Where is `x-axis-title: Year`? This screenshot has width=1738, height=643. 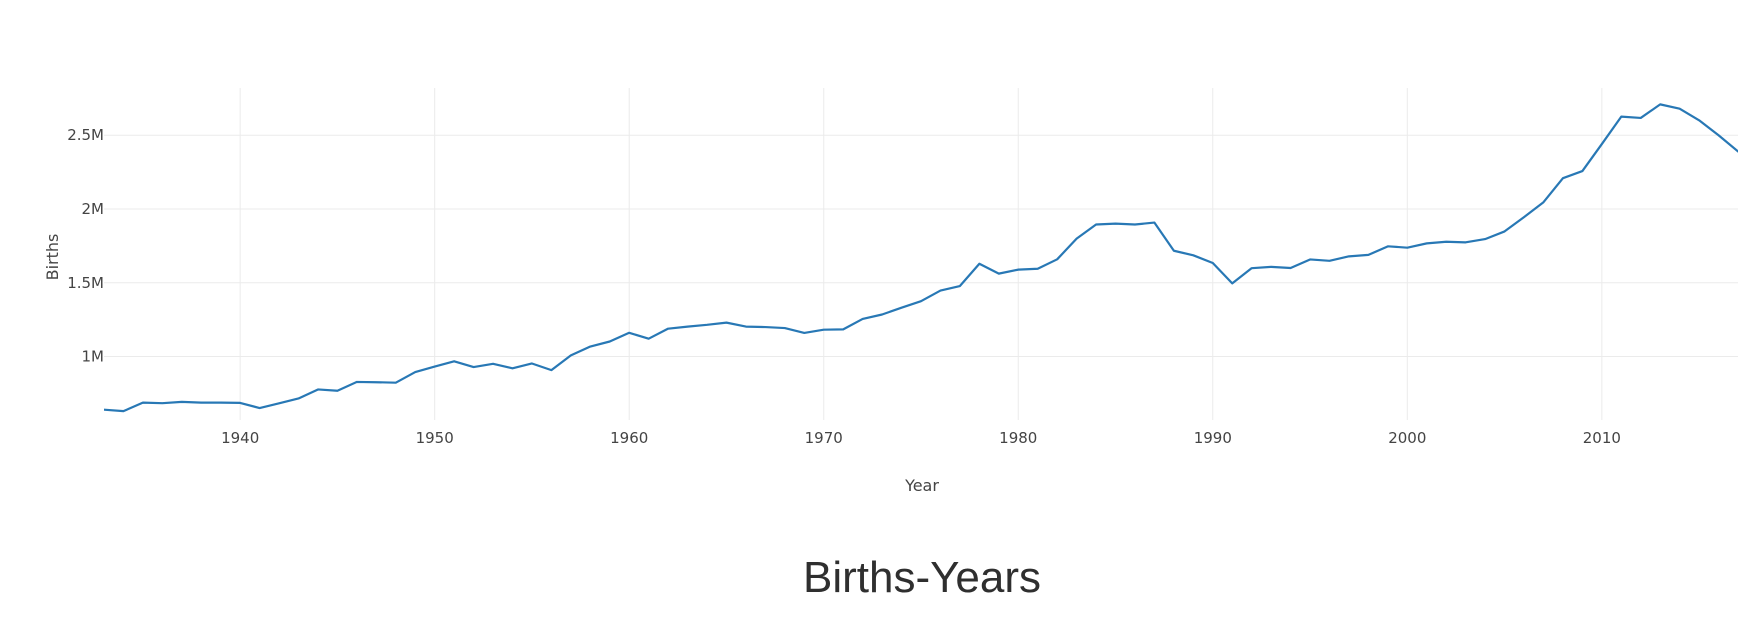 x-axis-title: Year is located at coordinates (921, 485).